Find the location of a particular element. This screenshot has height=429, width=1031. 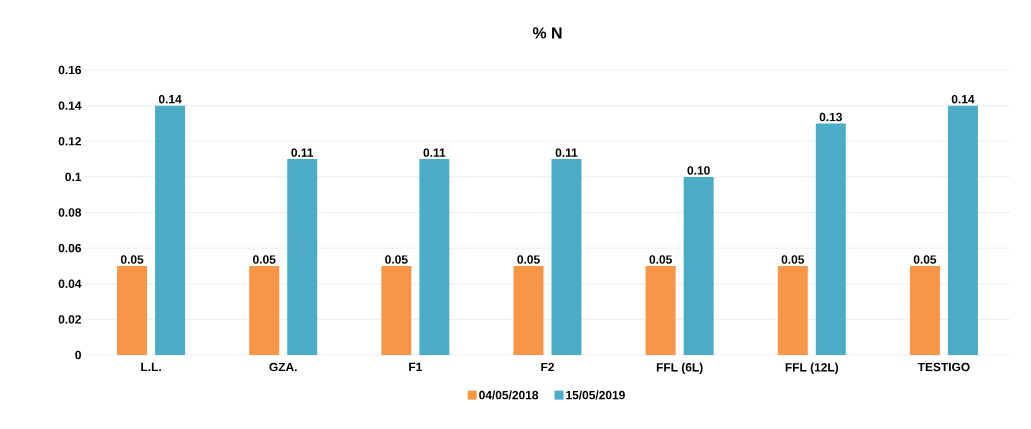

x-tick-label: GZA. is located at coordinates (283, 367).